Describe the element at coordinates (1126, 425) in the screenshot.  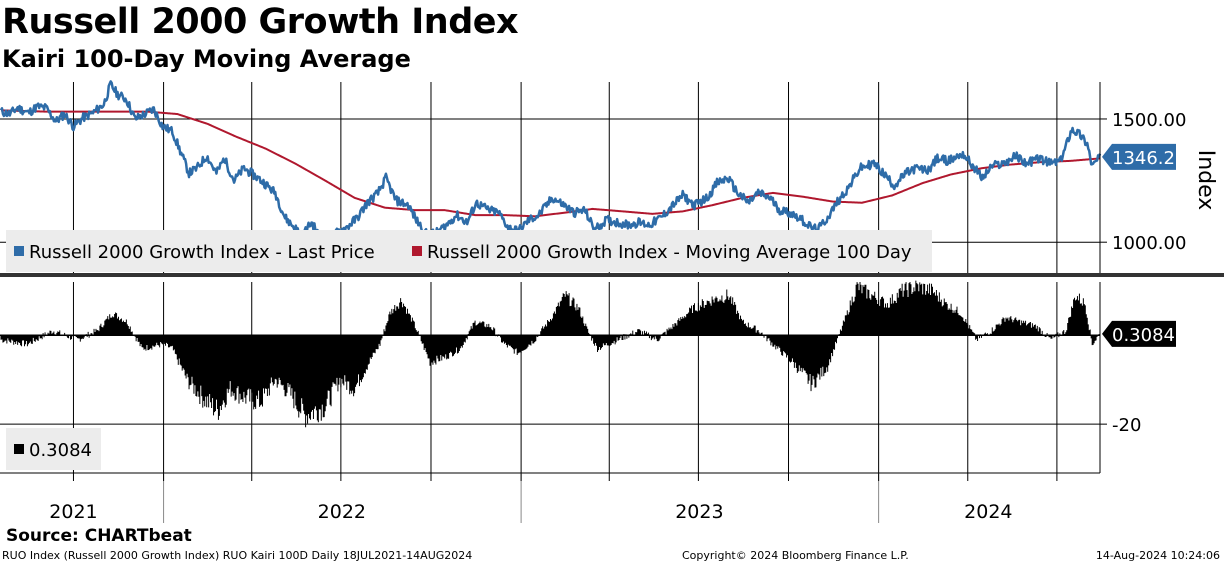
I see `lower-y-tick-label: -20` at that location.